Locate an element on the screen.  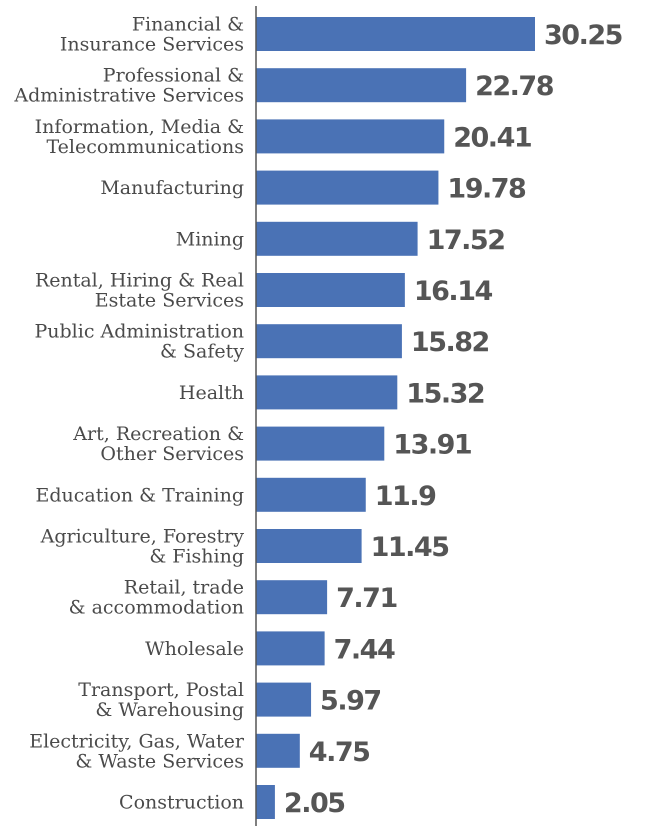
value-label-1: 30.25 is located at coordinates (583, 35).